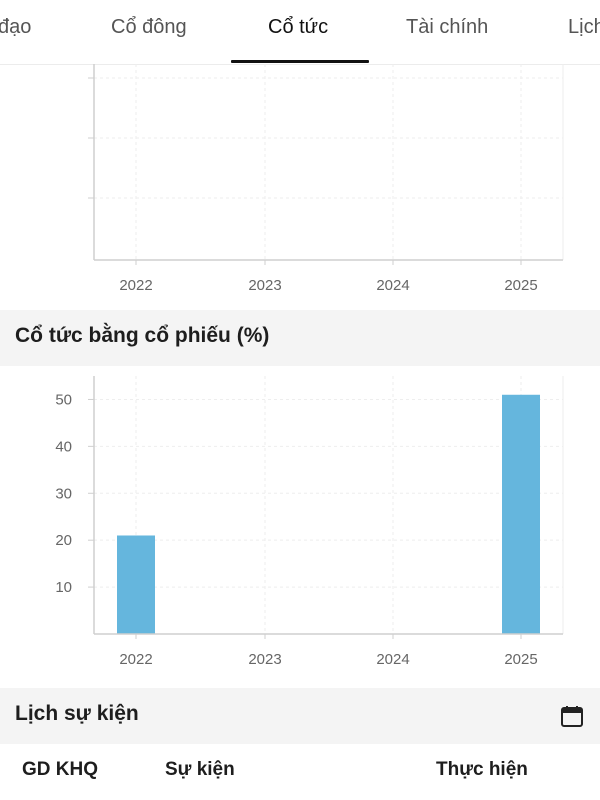 The width and height of the screenshot is (600, 800). What do you see at coordinates (60, 769) in the screenshot?
I see `column-header-gd-khq: GD KHQ` at bounding box center [60, 769].